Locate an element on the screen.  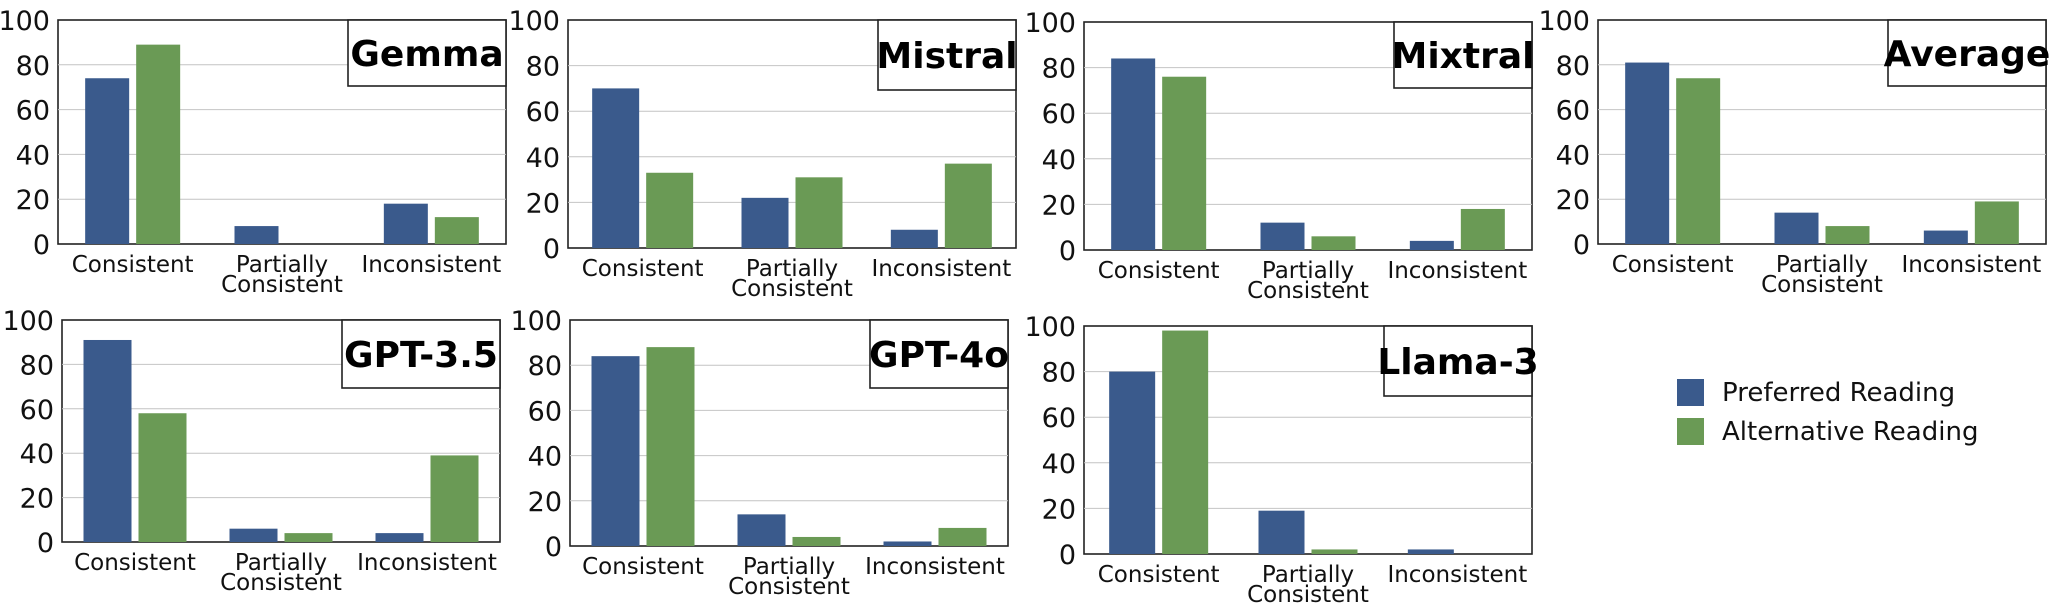
panel-title: Llama-3 is located at coordinates (1457, 362).